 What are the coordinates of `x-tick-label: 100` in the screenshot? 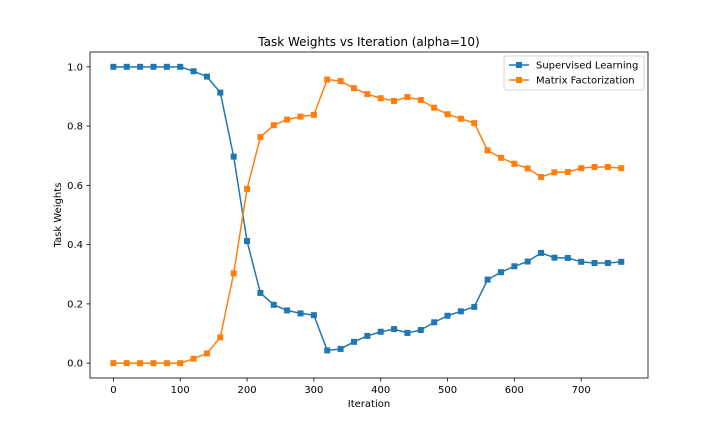 It's located at (180, 390).